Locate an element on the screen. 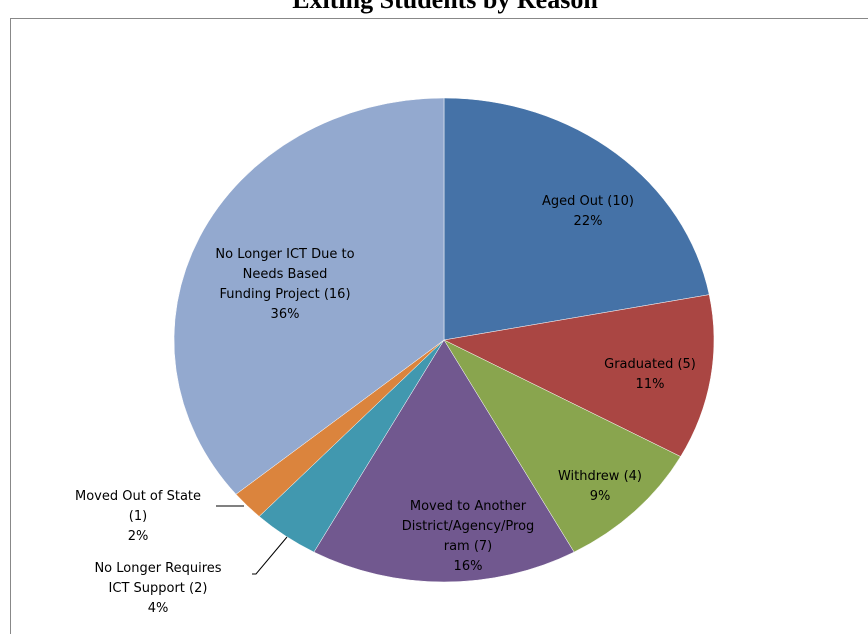 Image resolution: width=868 pixels, height=634 pixels. slice-percent: 16% is located at coordinates (468, 566).